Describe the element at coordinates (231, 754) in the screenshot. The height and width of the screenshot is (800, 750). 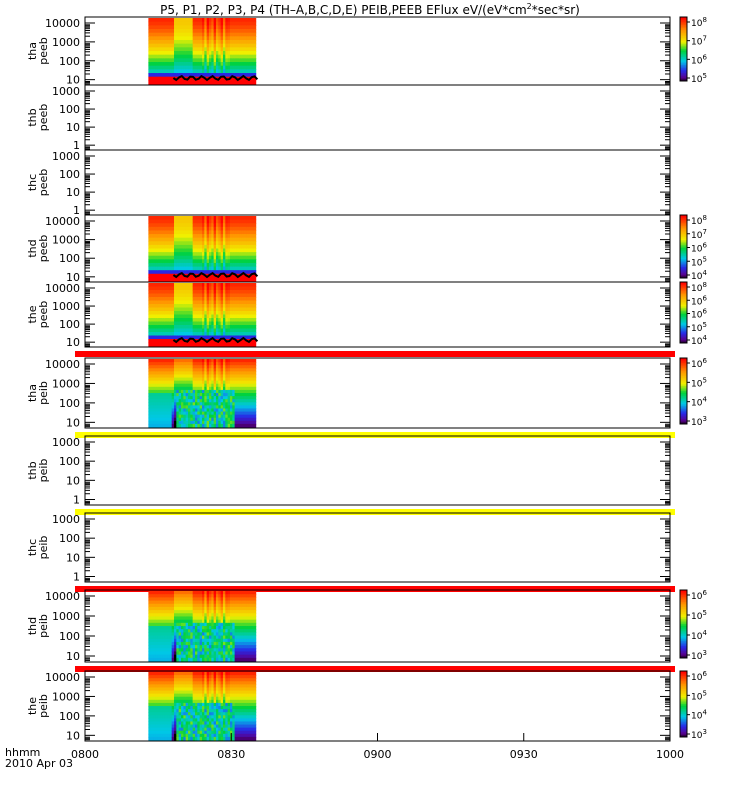
I see `x-tick-label: 0830` at that location.